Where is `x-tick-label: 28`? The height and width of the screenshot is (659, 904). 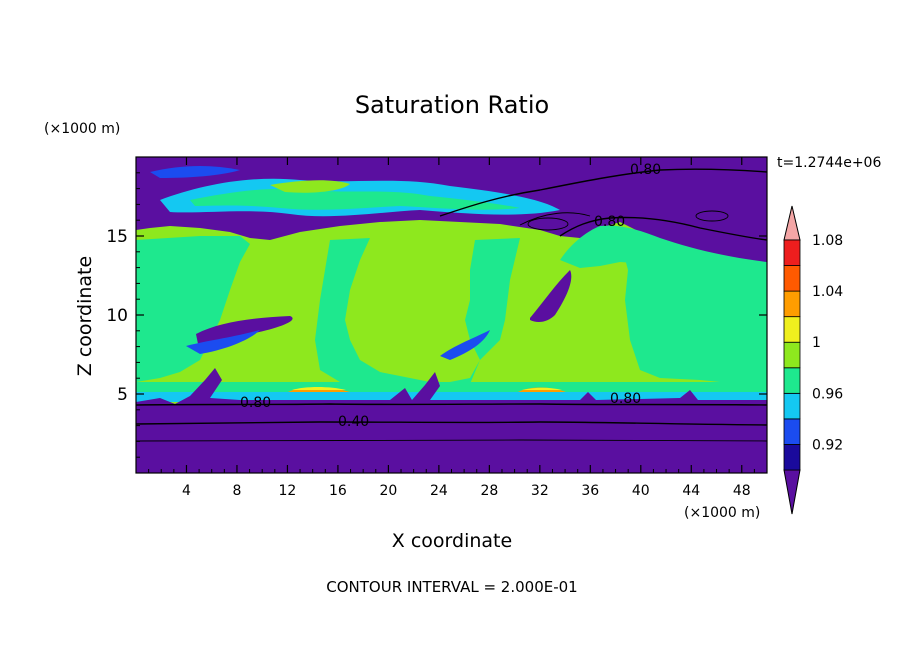
x-tick-label: 28 is located at coordinates (489, 491).